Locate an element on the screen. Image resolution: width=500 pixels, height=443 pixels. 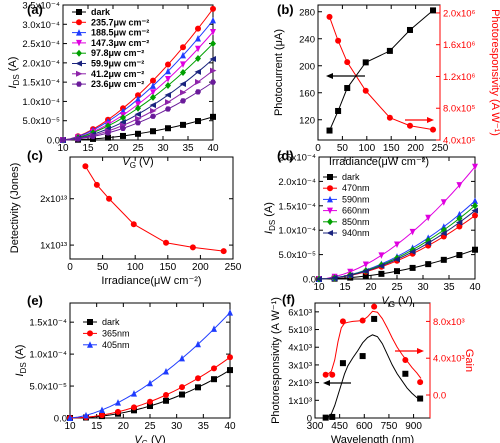
x-tick-label: 600 is located at coordinates (364, 426).